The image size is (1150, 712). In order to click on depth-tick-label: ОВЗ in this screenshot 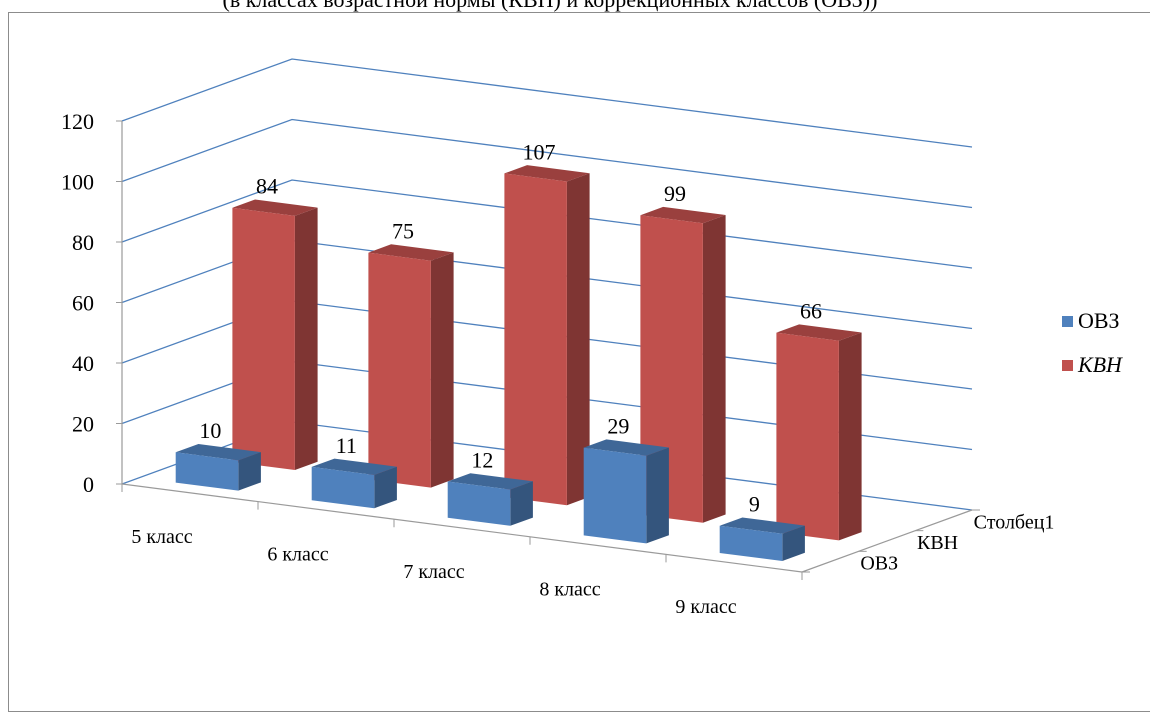, I will do `click(879, 564)`.